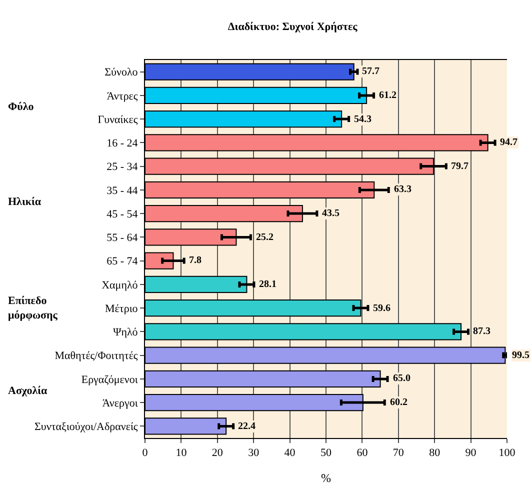 This screenshot has height=495, width=532. Describe the element at coordinates (509, 142) in the screenshot. I see `data-label: 94.7` at that location.